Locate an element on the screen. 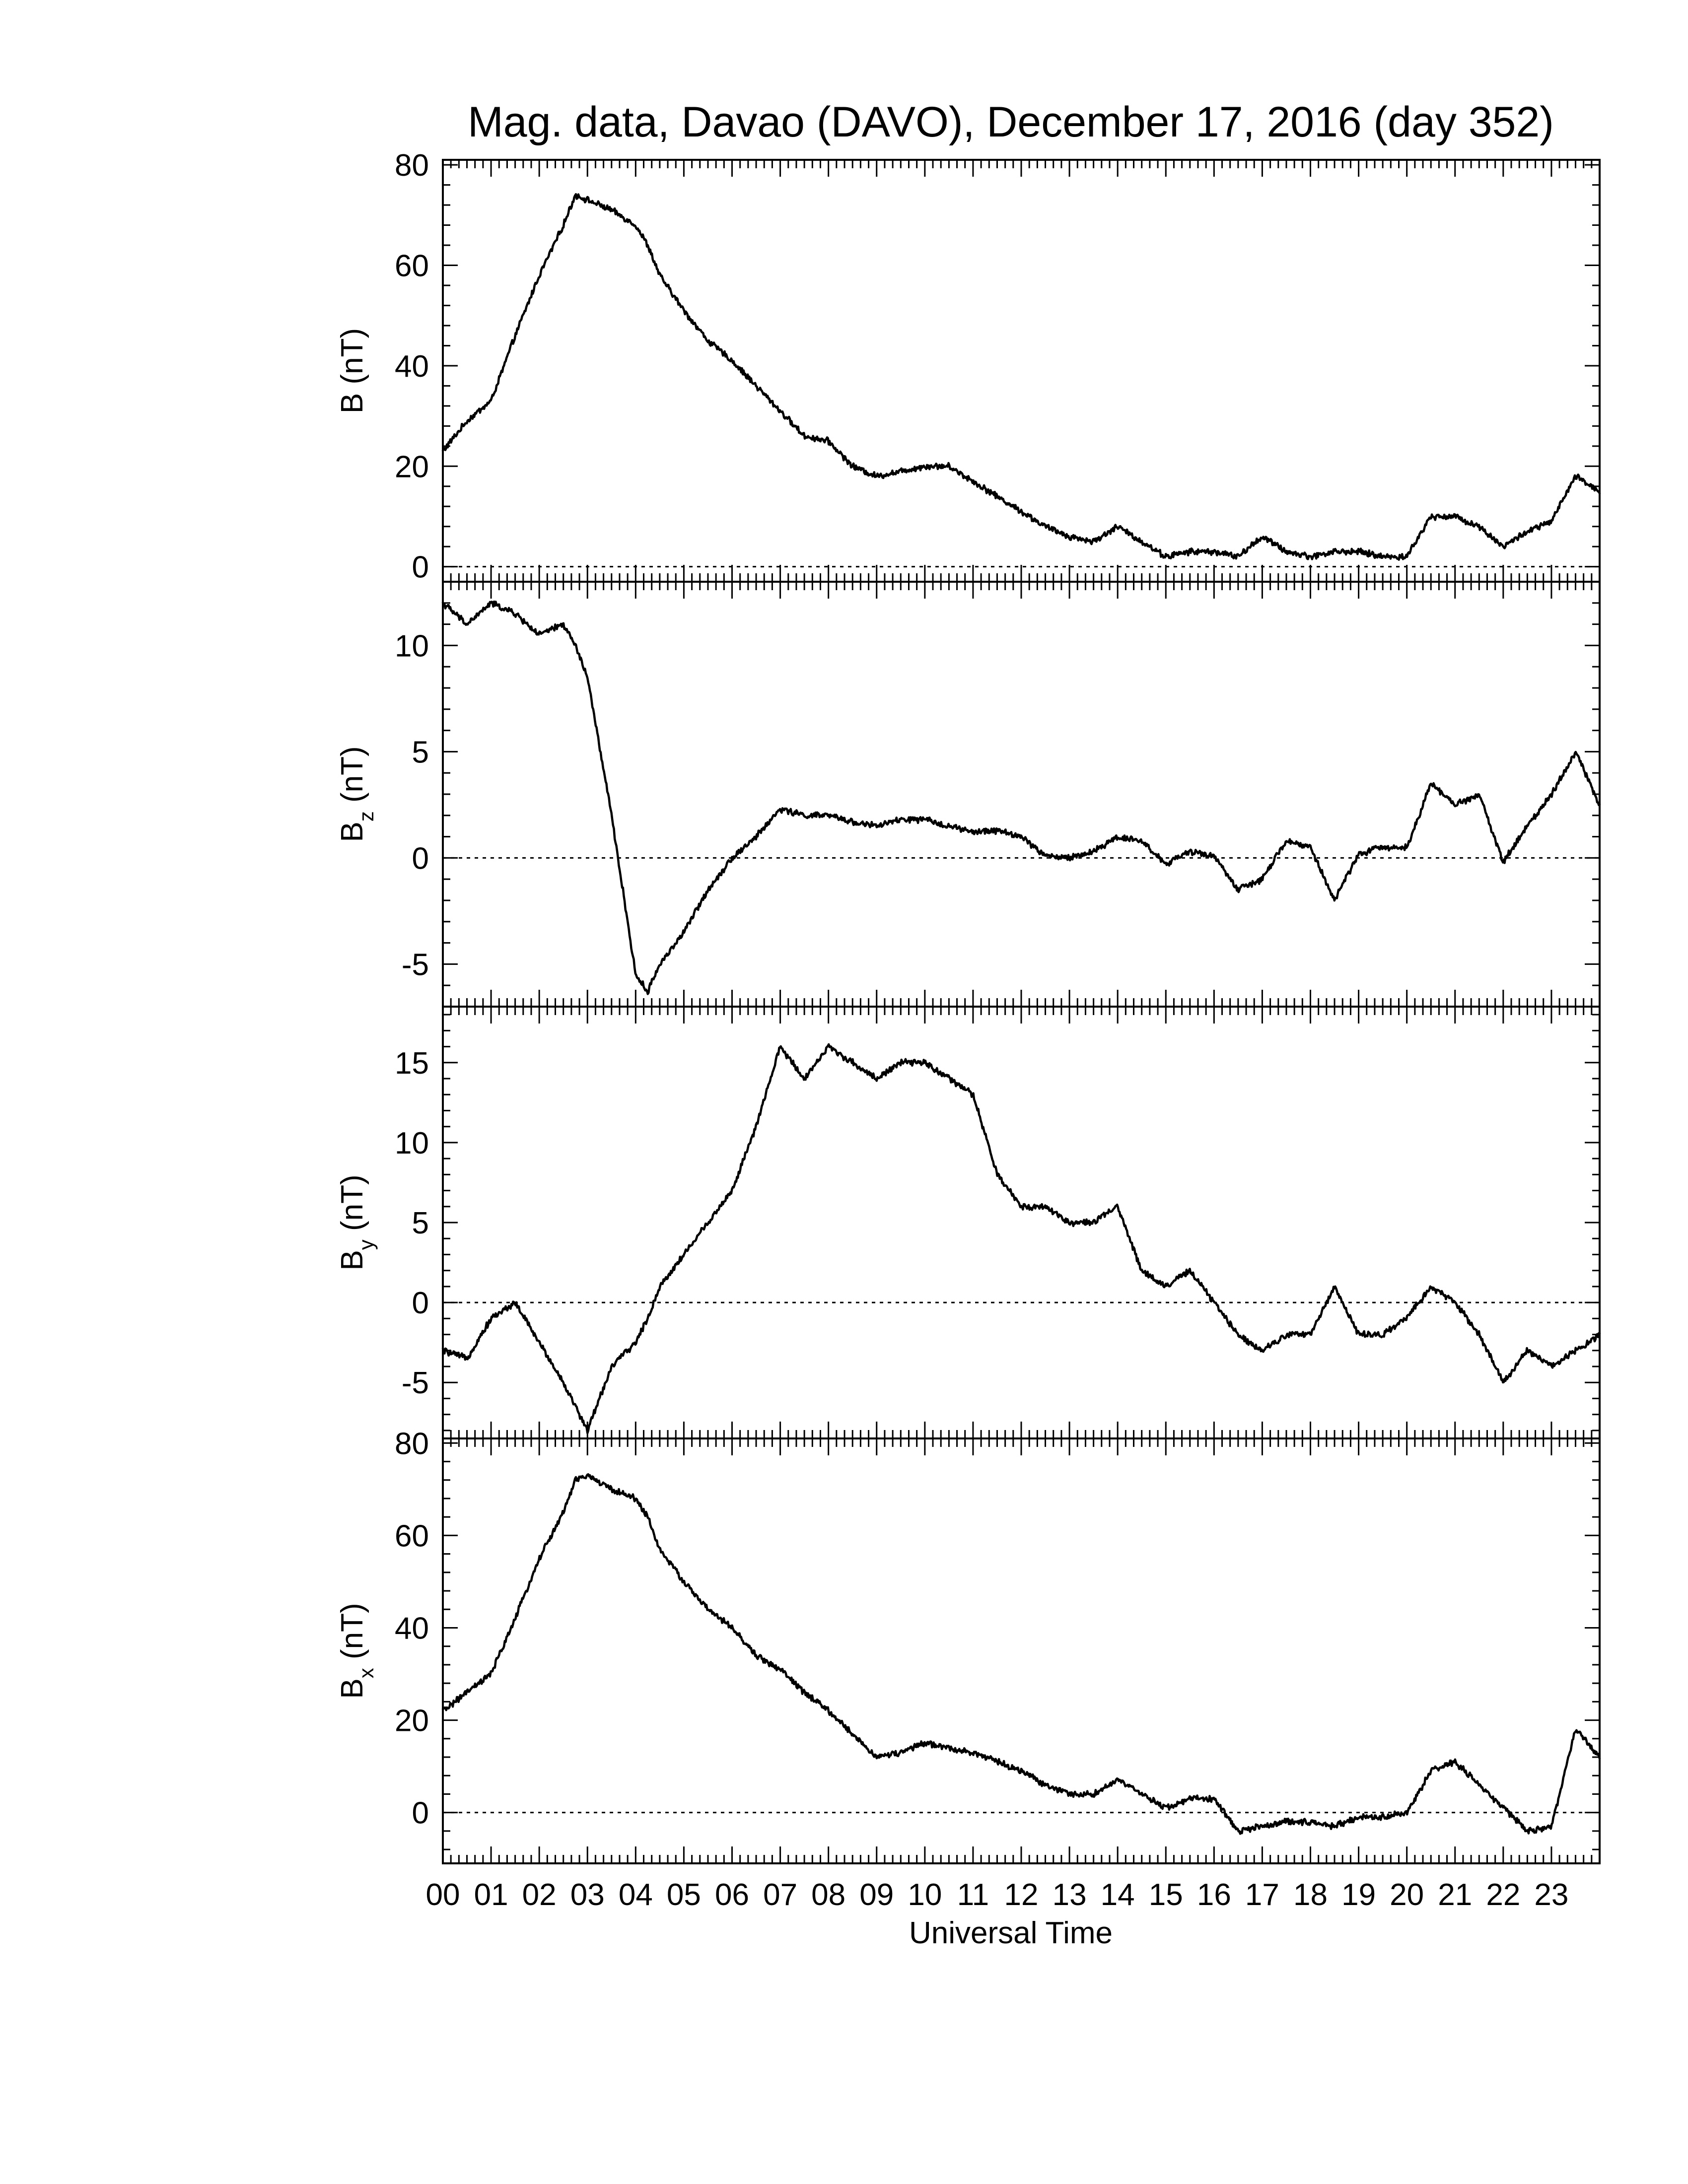 This screenshot has height=2184, width=1688. x-tick-label: 23 is located at coordinates (1551, 1895).